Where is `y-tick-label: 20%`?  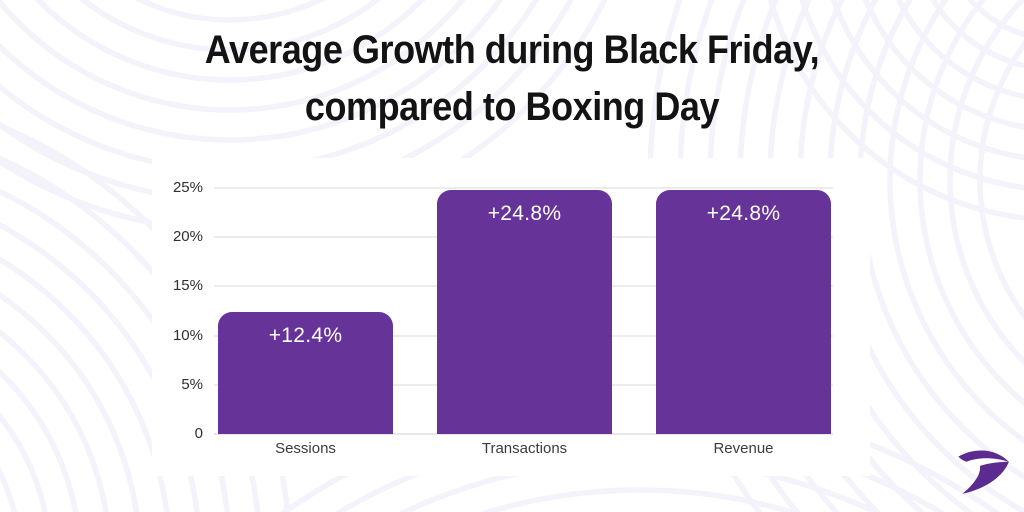 y-tick-label: 20% is located at coordinates (187, 237).